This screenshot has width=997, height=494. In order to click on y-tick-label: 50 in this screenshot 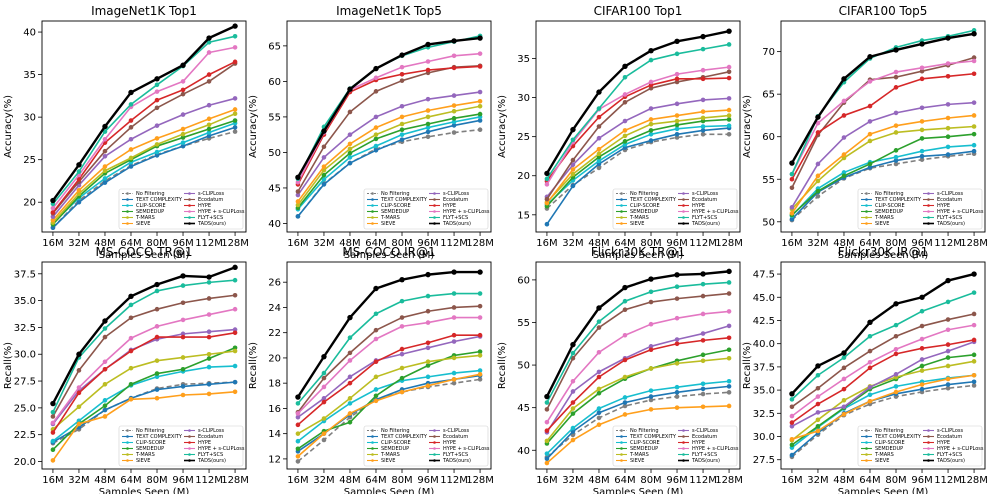, I will do `click(523, 366)`.